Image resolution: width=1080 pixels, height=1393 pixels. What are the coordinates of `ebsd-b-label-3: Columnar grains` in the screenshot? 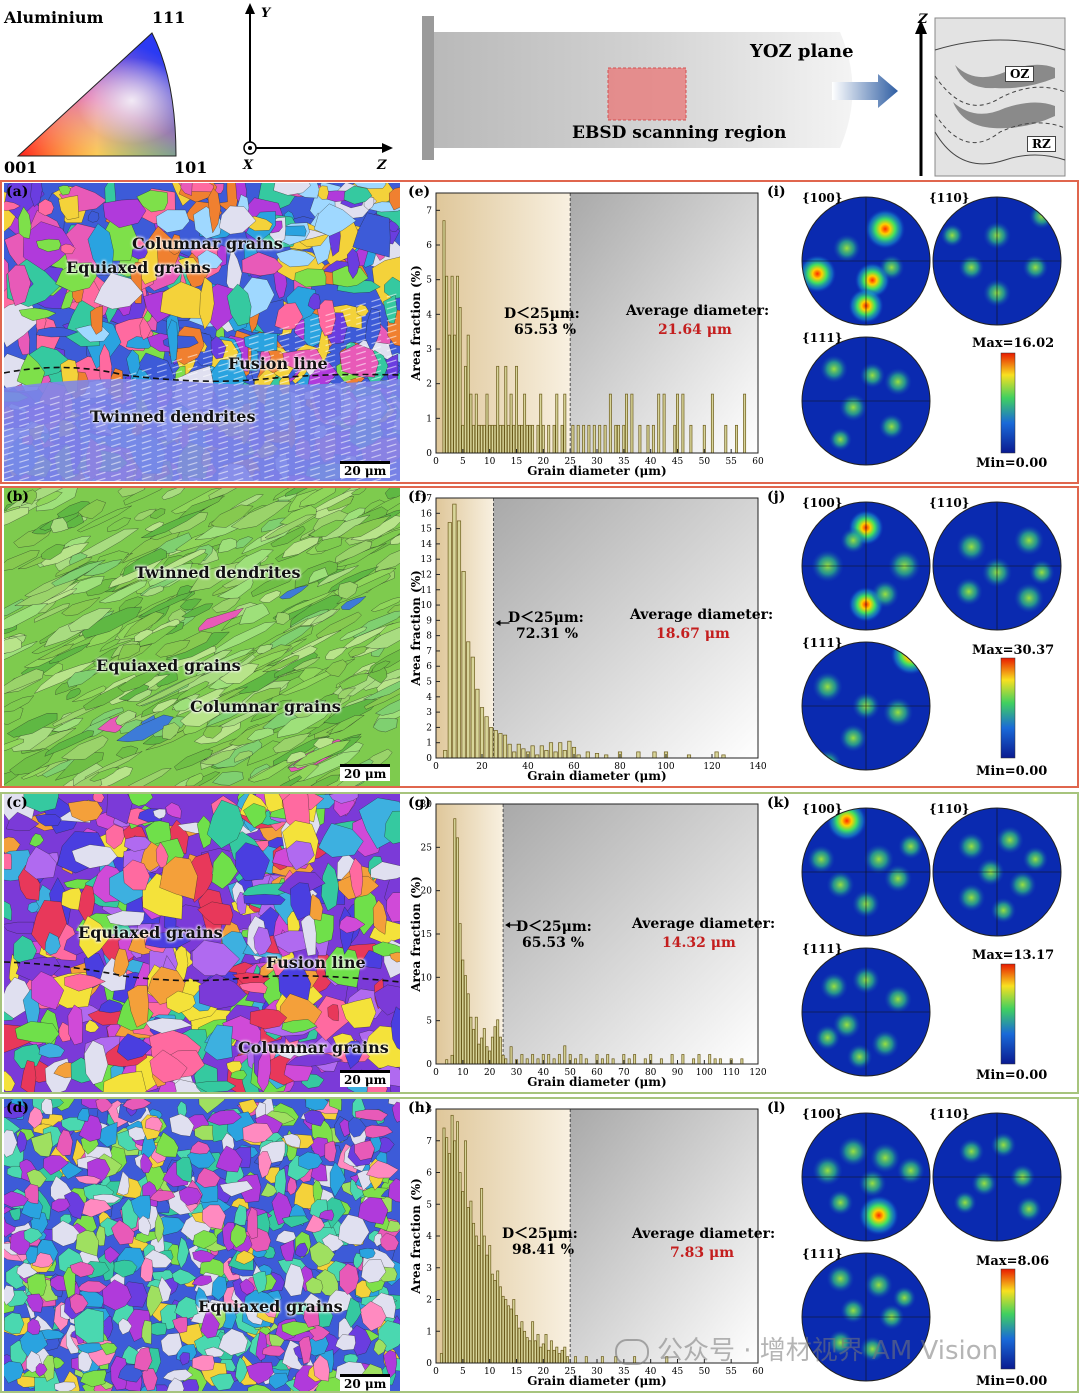 It's located at (265, 706).